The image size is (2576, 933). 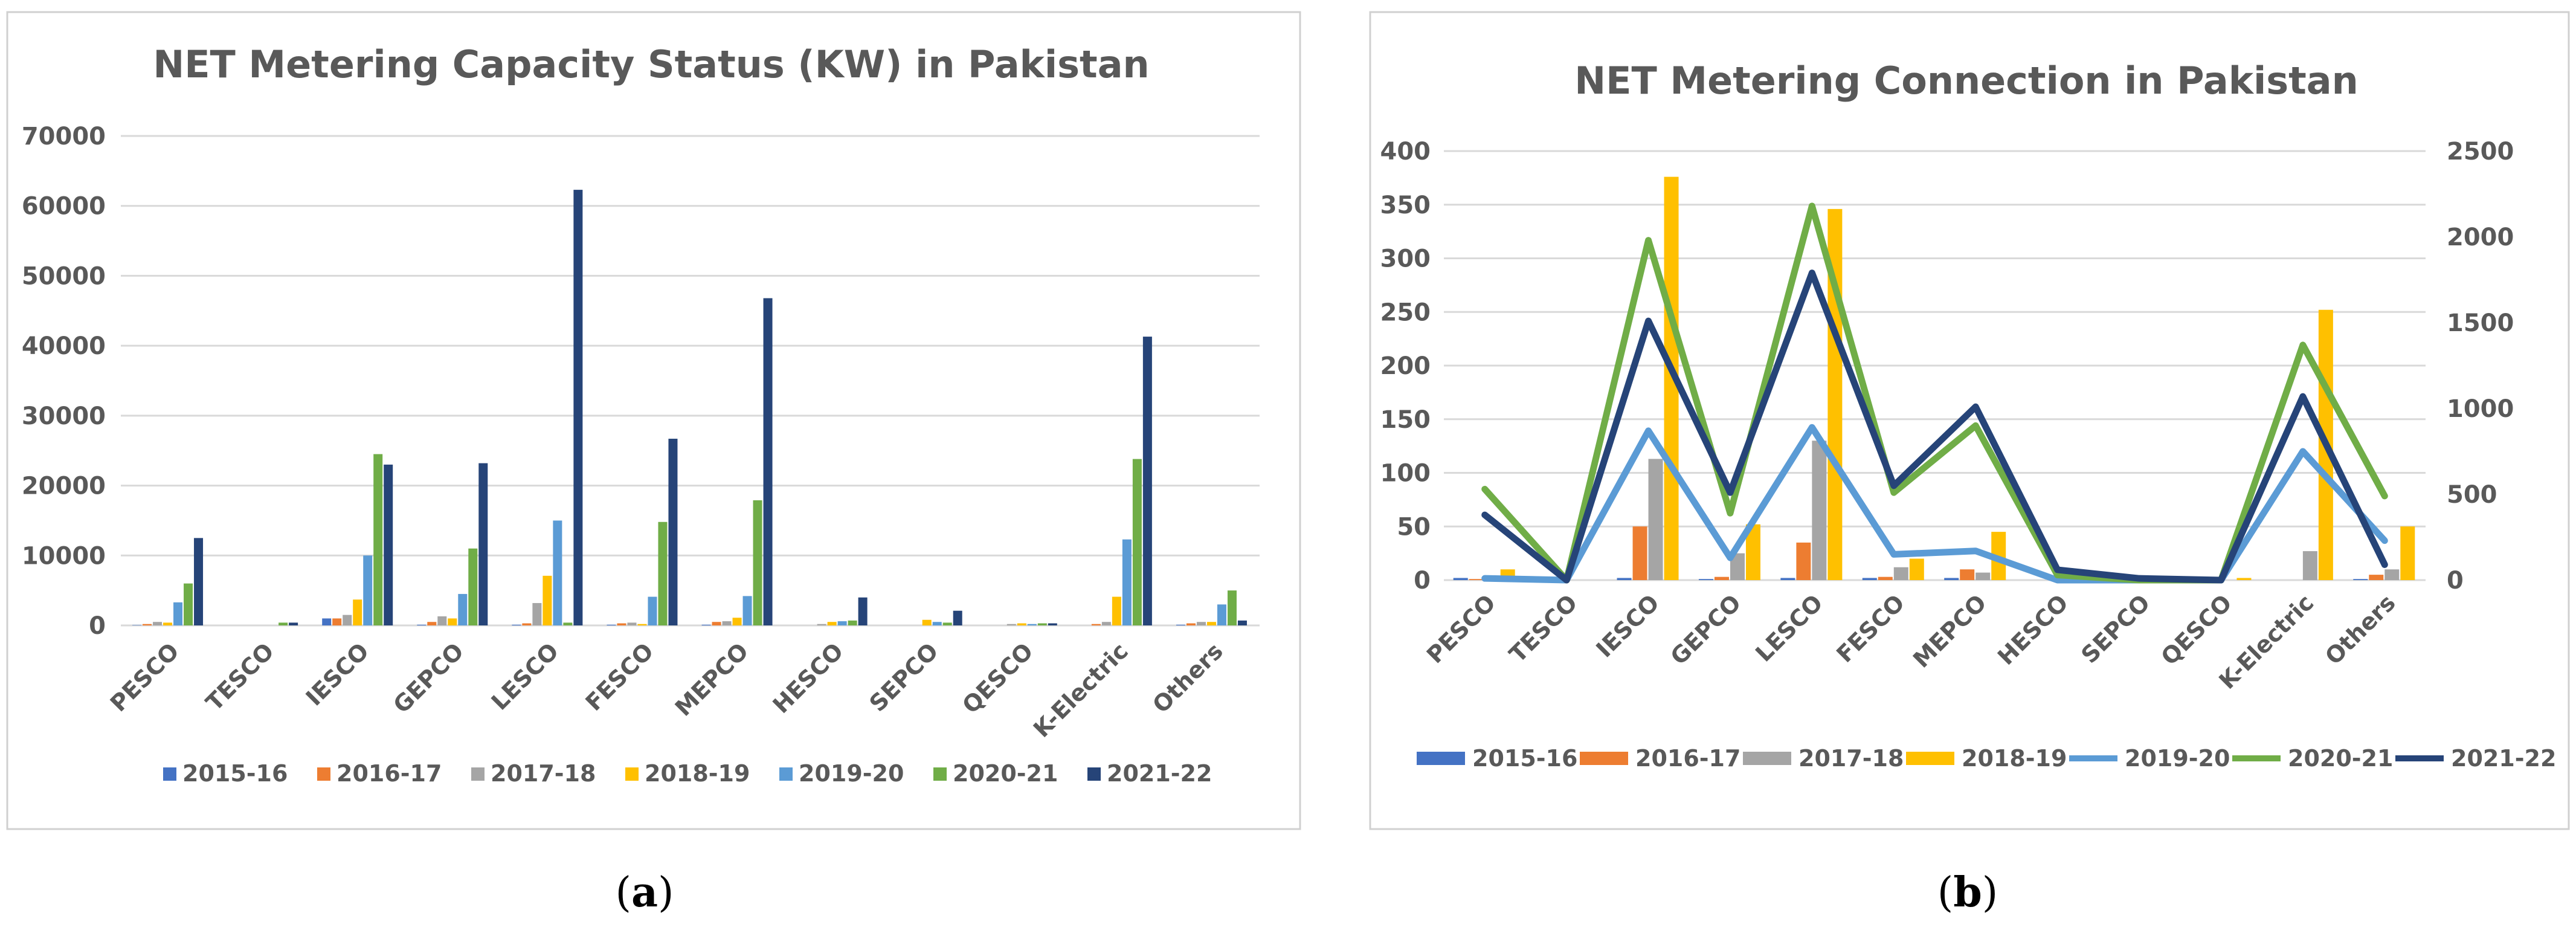 What do you see at coordinates (947, 624) in the screenshot?
I see `bar-2020-21-SEPCO` at bounding box center [947, 624].